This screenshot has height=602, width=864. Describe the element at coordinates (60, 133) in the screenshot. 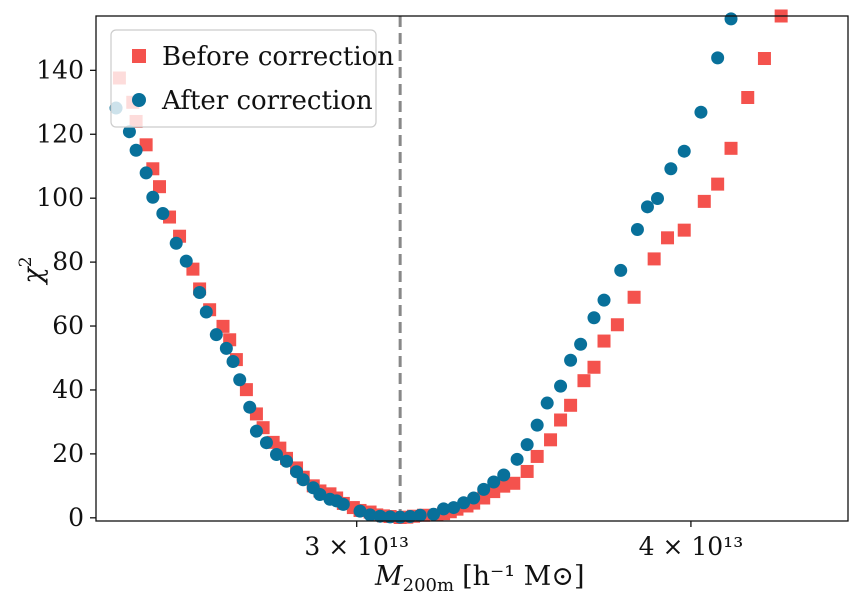

I see `y-tick-label: 120` at that location.